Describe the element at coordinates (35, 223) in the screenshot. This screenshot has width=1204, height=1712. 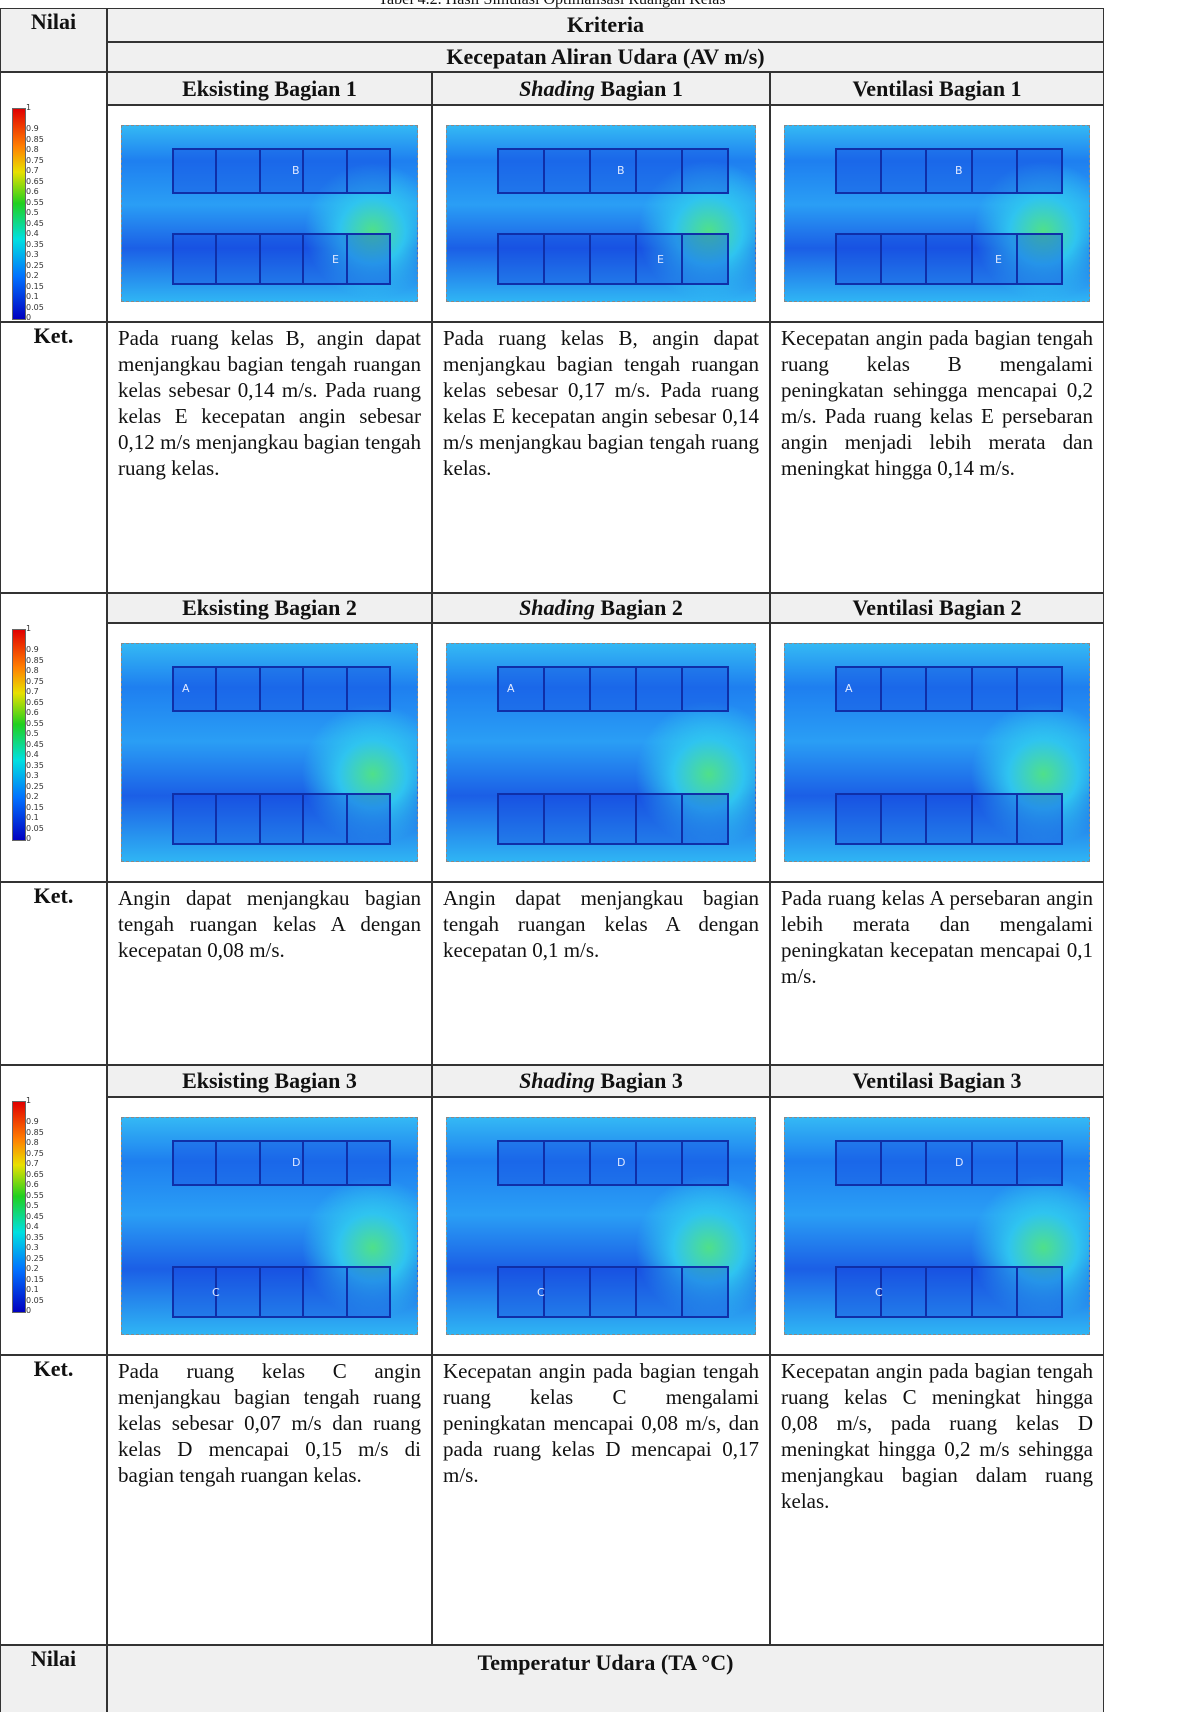
I see `legend-label: 0.45` at that location.